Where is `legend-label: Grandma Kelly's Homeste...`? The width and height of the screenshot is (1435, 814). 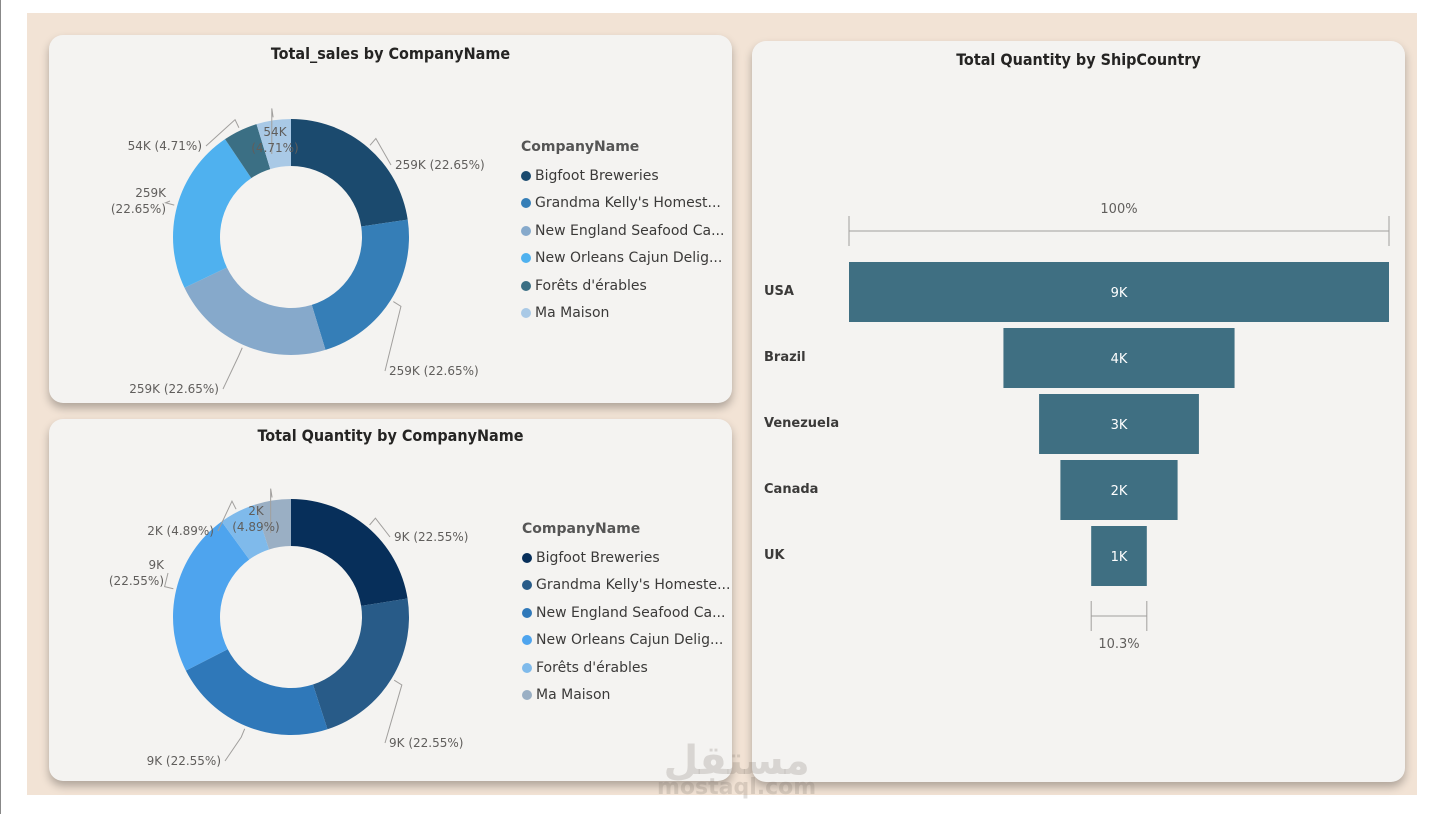
legend-label: Grandma Kelly's Homeste... is located at coordinates (633, 585).